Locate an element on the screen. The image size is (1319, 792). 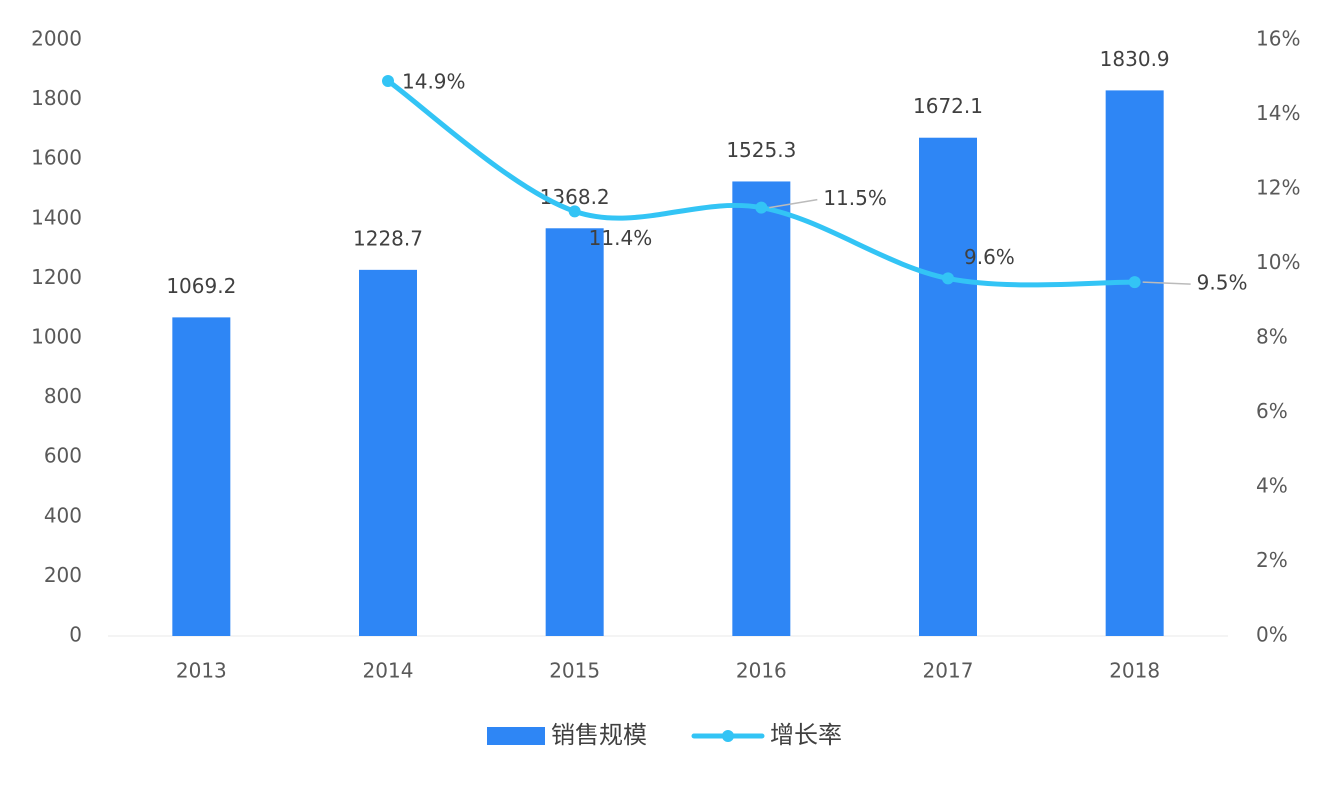
x-tick-label: 2013 is located at coordinates (201, 671).